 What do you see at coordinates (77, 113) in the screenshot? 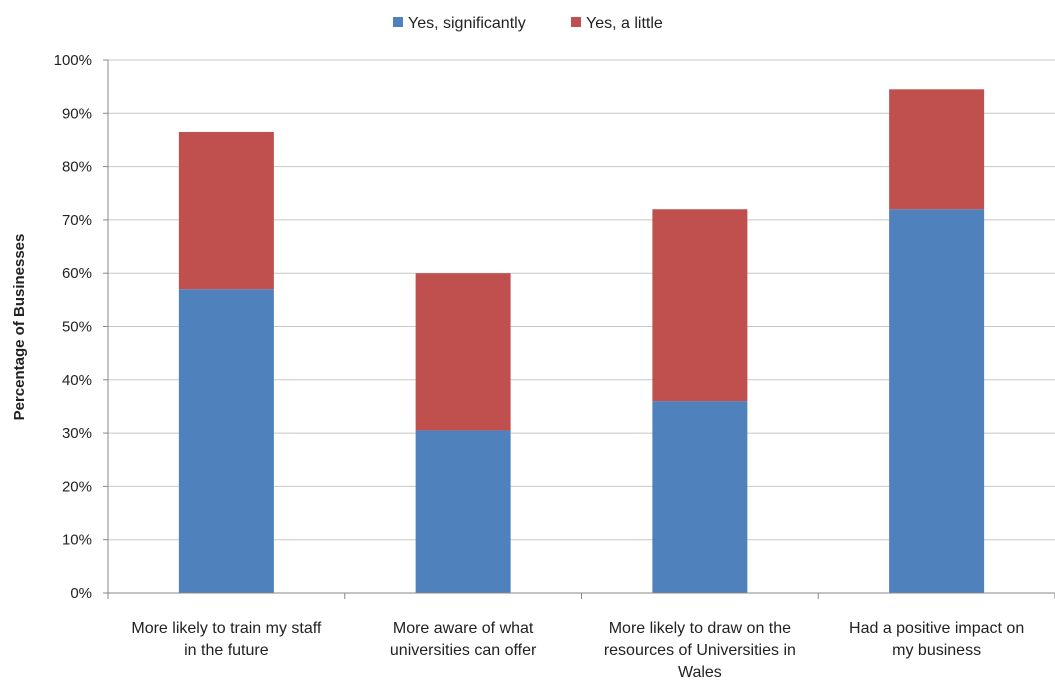
I see `y-tick-label: 90%` at bounding box center [77, 113].